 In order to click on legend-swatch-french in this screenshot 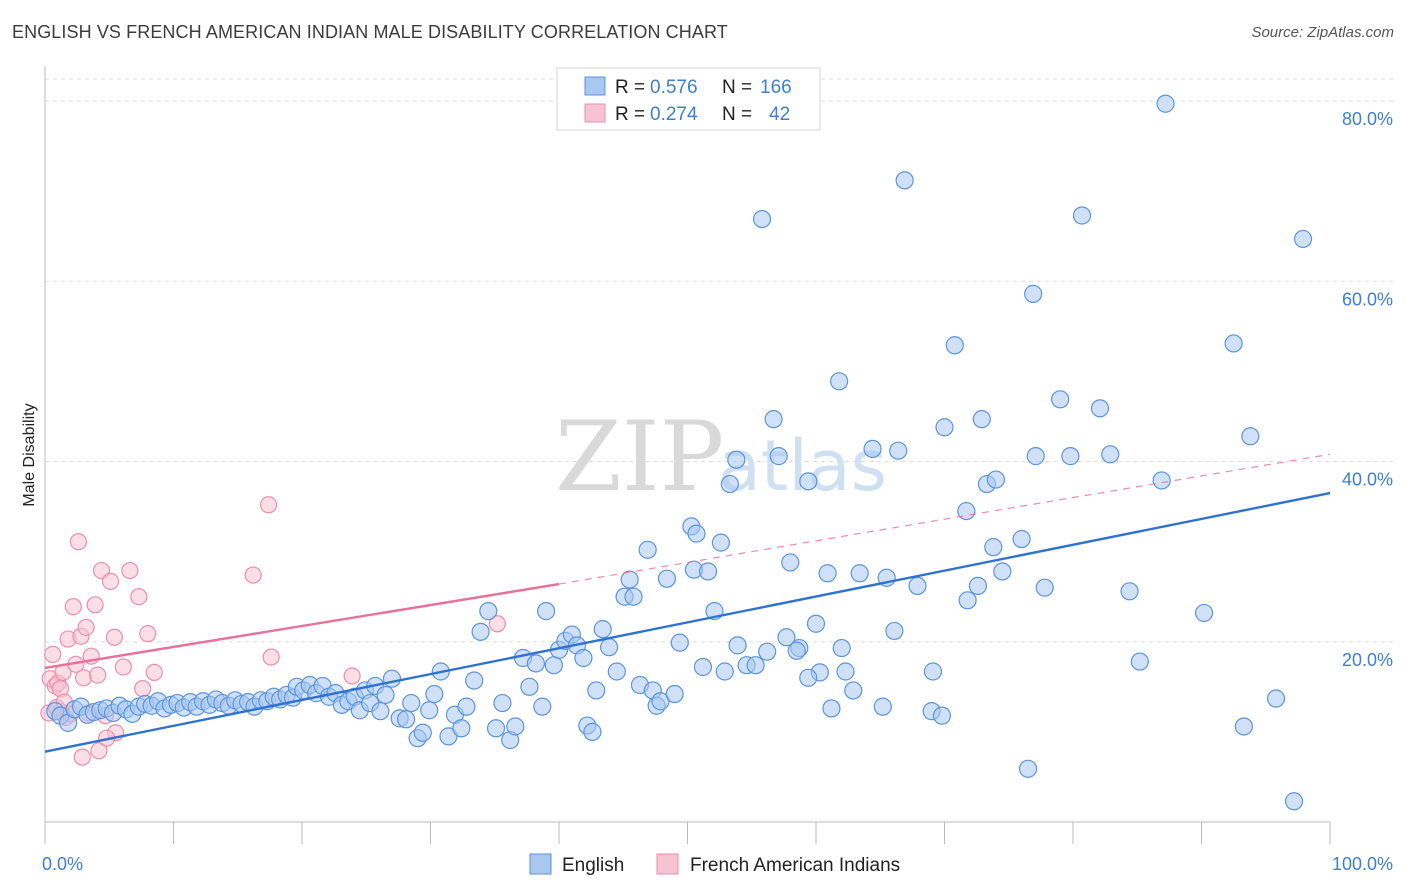, I will do `click(595, 113)`.